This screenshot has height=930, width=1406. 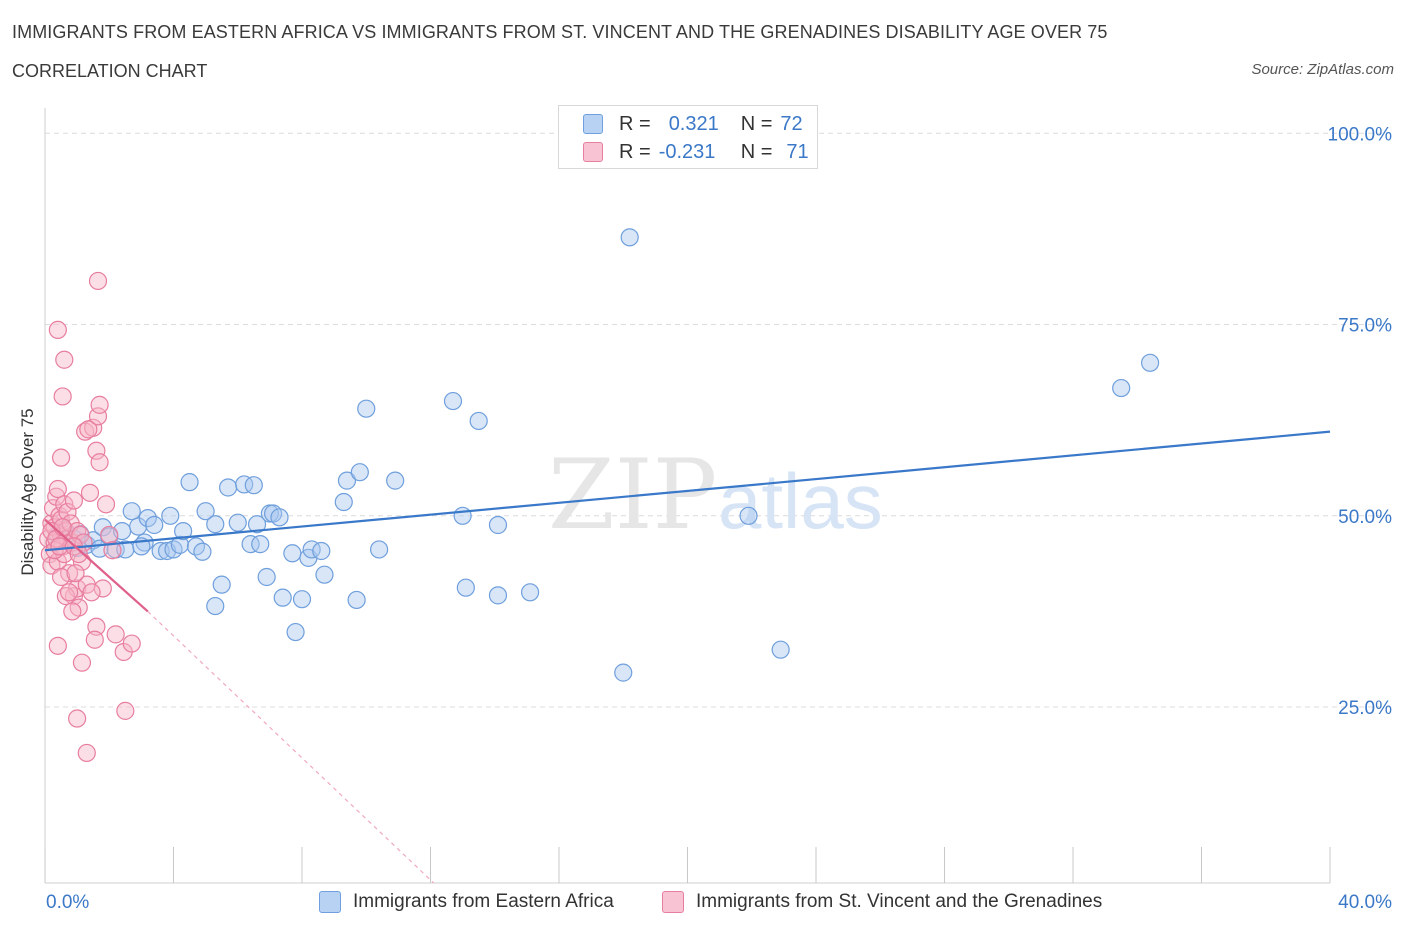 I want to click on x-tick-label: 40.0%, so click(x=1365, y=902).